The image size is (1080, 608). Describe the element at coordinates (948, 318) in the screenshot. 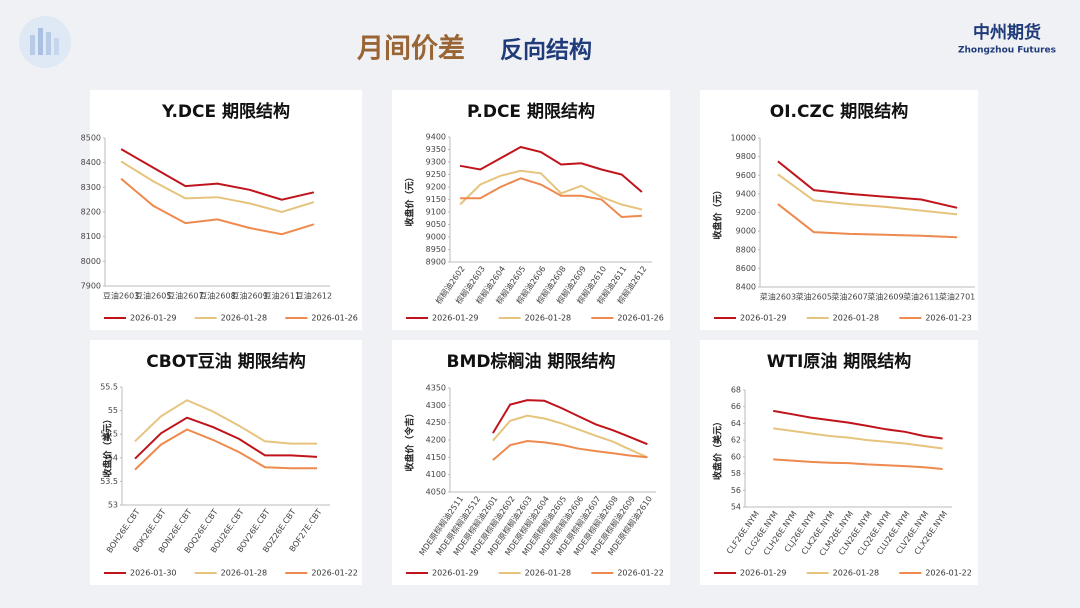

I see `legend-label: 2026-01-23` at that location.